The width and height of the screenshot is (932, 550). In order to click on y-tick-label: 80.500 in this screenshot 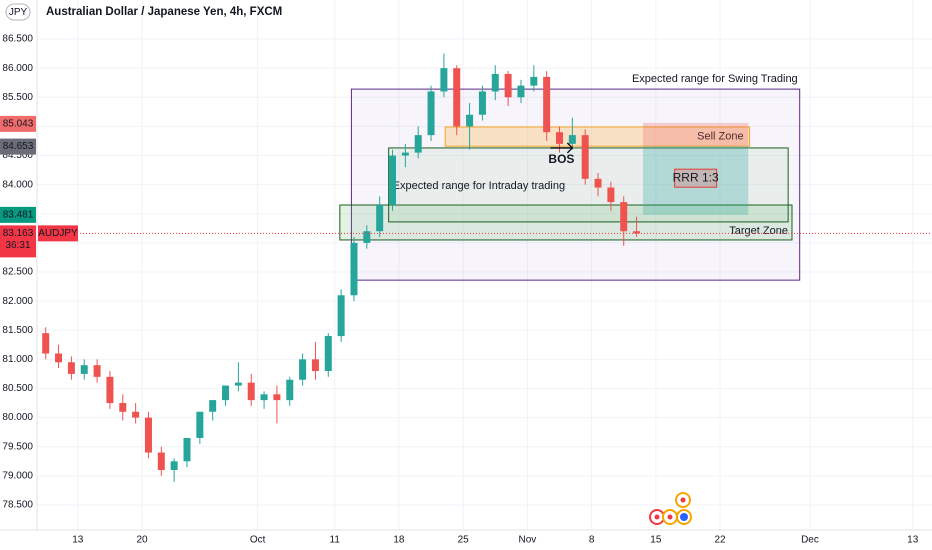, I will do `click(17, 388)`.